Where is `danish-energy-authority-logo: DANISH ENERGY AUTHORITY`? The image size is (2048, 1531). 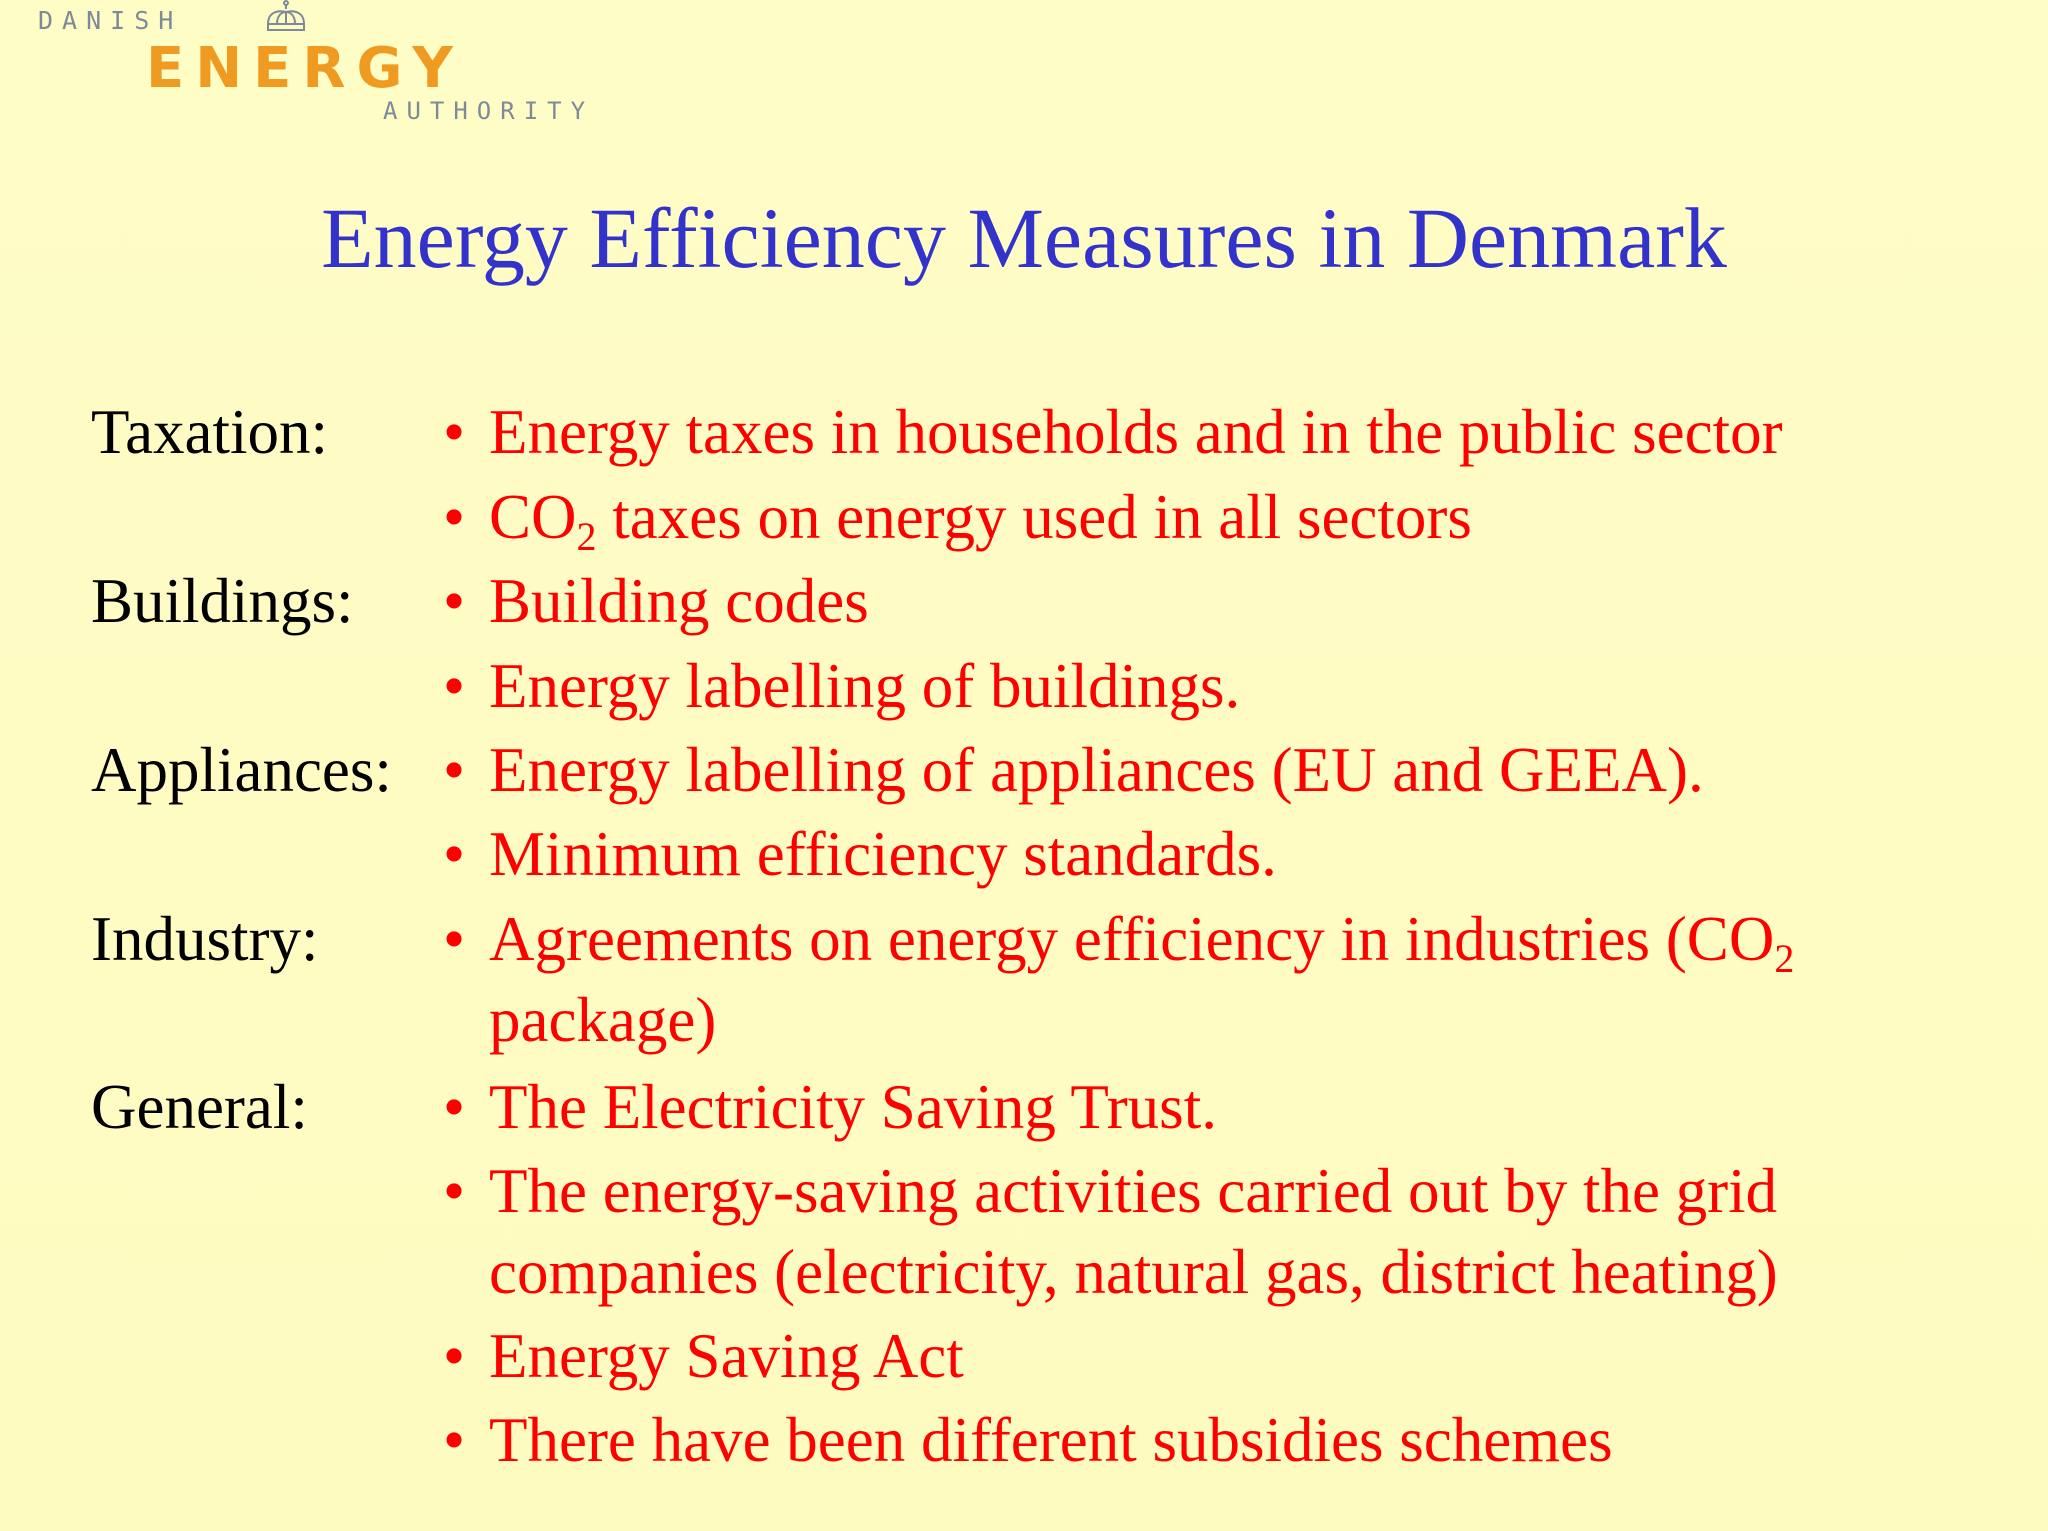 danish-energy-authority-logo: DANISH ENERGY AUTHORITY is located at coordinates (320, 70).